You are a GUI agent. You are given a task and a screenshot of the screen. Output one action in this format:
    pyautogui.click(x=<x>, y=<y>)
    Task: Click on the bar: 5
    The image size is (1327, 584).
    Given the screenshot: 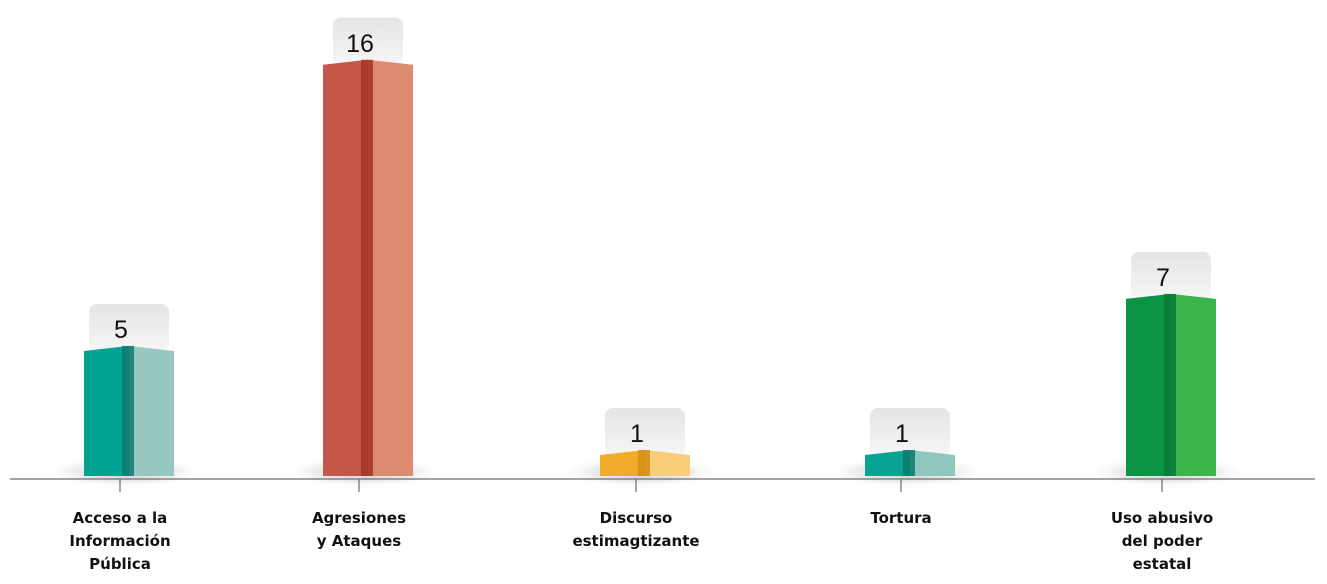 What is the action you would take?
    pyautogui.click(x=129, y=389)
    